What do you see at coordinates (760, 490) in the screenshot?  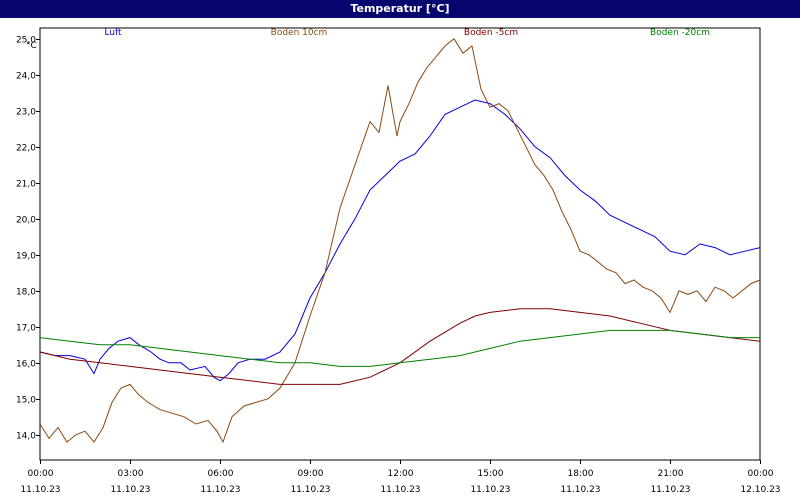 I see `x-tick-date: 12.10.23` at bounding box center [760, 490].